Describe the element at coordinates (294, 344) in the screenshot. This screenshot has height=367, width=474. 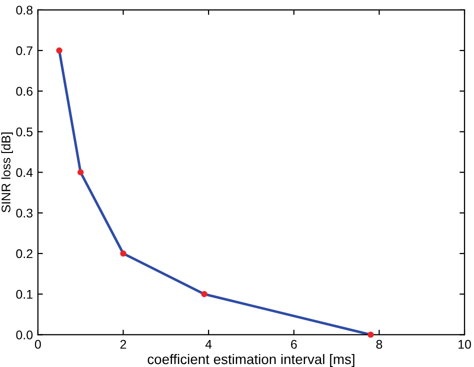
I see `x-tick-label: 6` at that location.